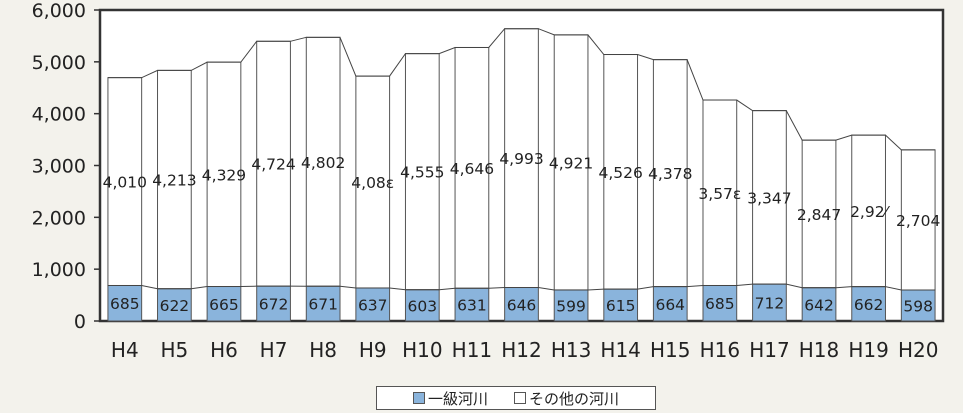 The width and height of the screenshot is (963, 413). Describe the element at coordinates (472, 350) in the screenshot. I see `x-tick-label: H11` at that location.